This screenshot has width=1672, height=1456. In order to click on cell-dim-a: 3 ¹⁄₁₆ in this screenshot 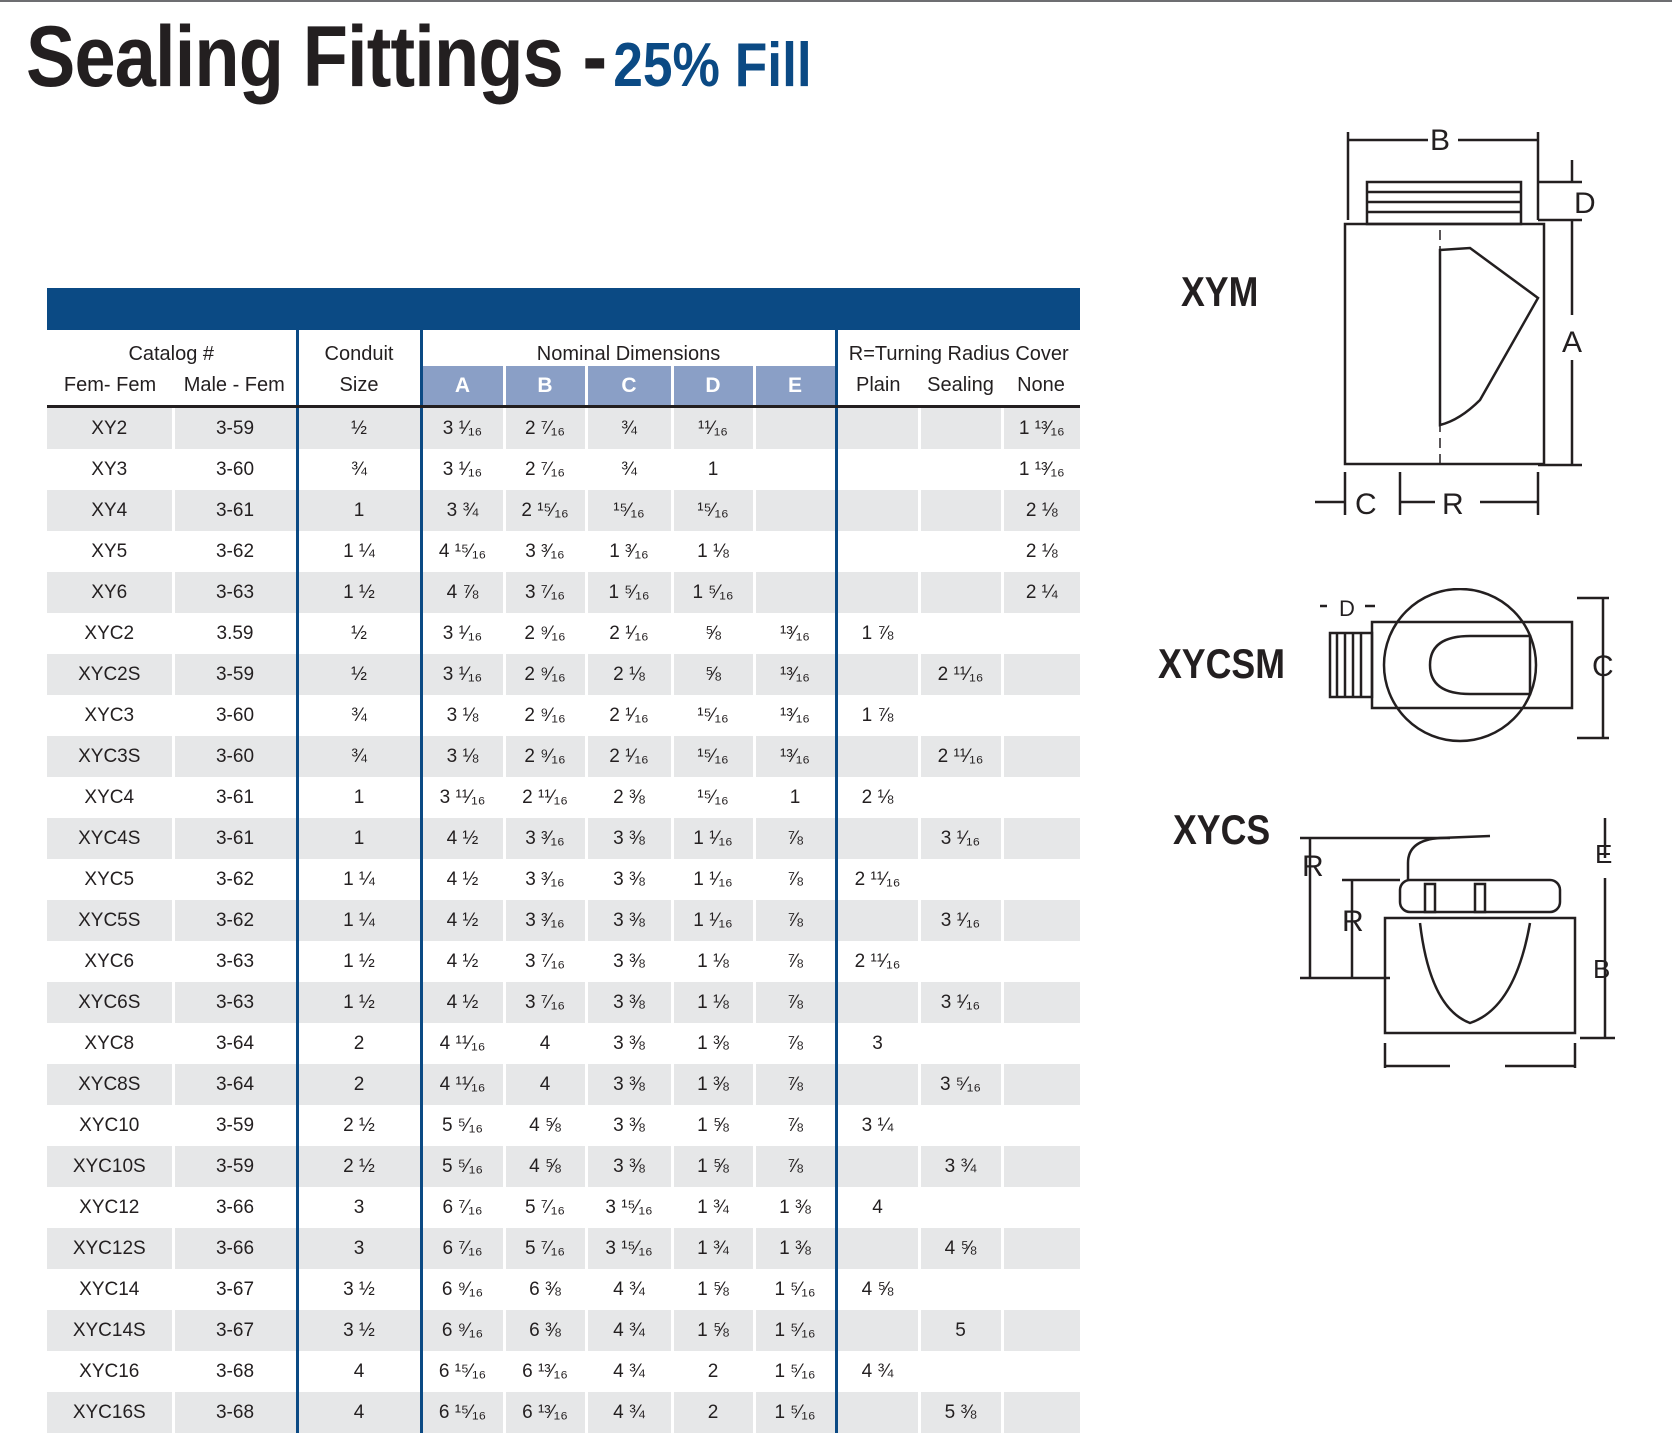, I will do `click(461, 633)`.